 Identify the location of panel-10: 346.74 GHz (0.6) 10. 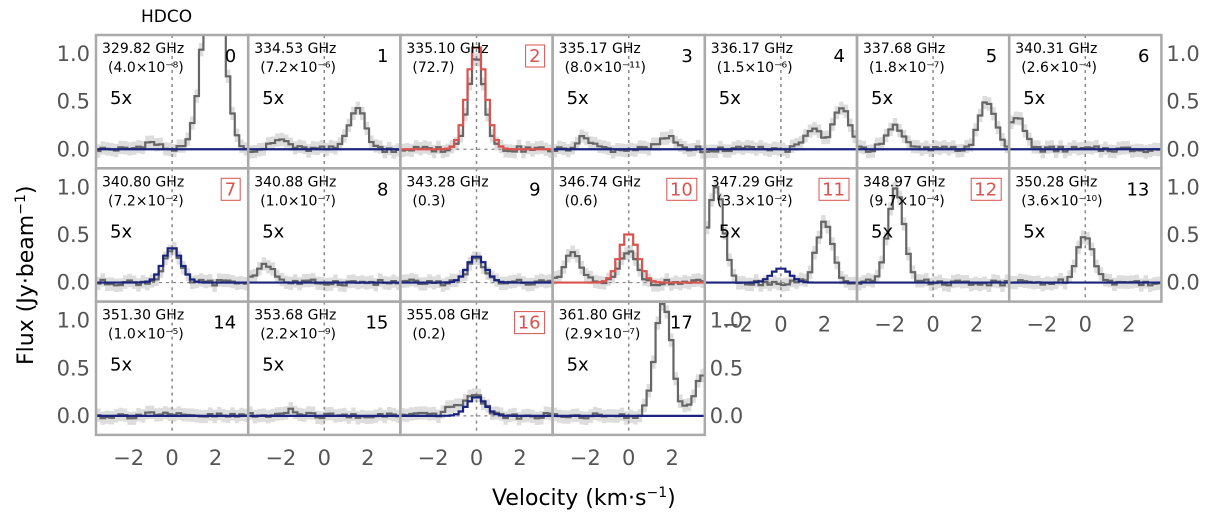
(629, 235).